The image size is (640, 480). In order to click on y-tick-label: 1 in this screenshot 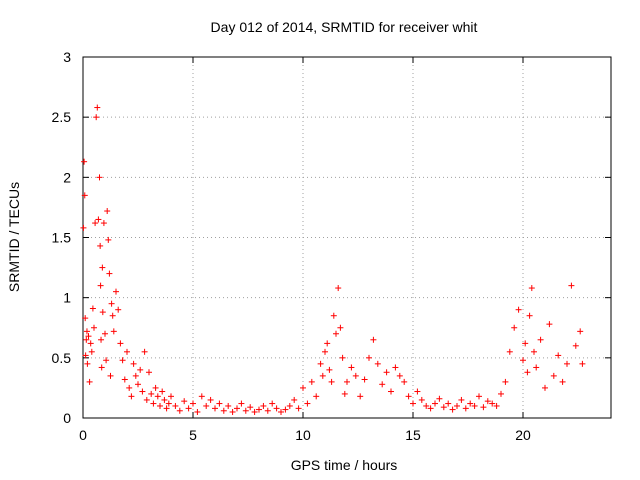, I will do `click(67, 298)`.